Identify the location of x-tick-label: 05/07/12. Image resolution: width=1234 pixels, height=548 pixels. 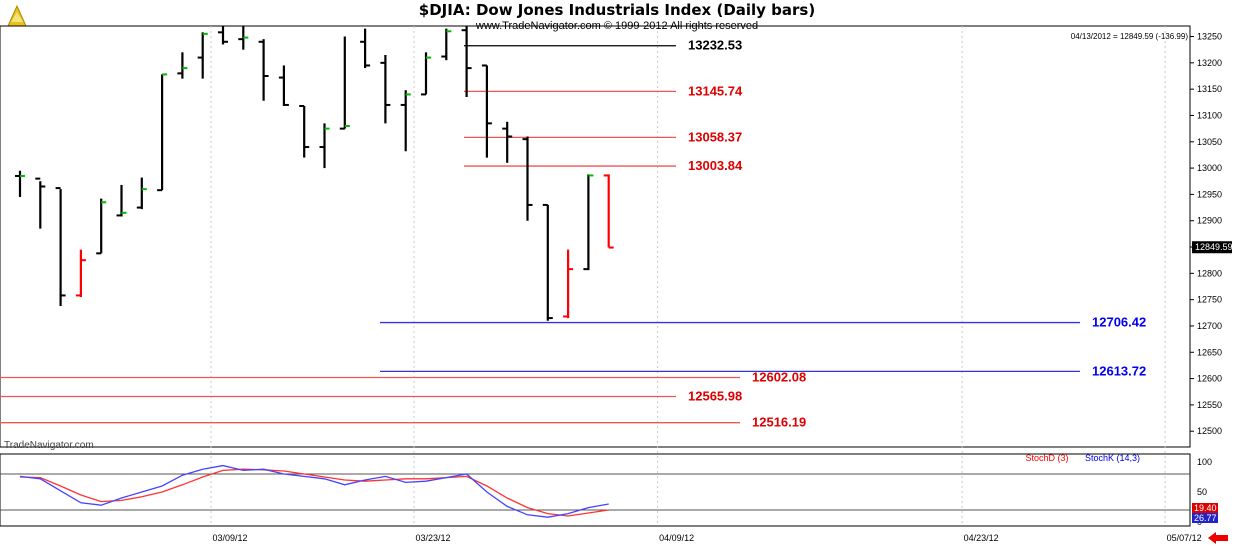
(1184, 538).